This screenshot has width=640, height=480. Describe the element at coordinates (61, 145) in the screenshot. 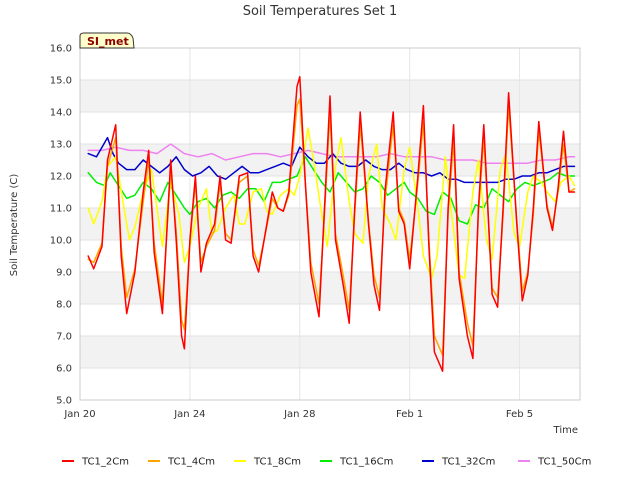

I see `y-tick-label: 13.0` at that location.